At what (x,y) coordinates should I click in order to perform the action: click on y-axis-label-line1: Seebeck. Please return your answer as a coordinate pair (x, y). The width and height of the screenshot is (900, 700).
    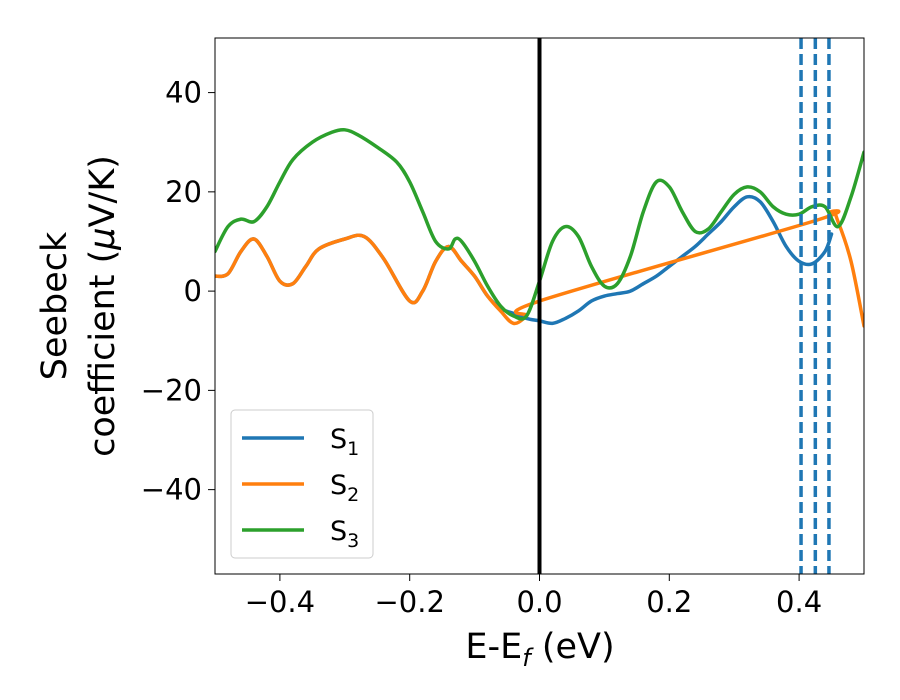
    Looking at the image, I should click on (55, 305).